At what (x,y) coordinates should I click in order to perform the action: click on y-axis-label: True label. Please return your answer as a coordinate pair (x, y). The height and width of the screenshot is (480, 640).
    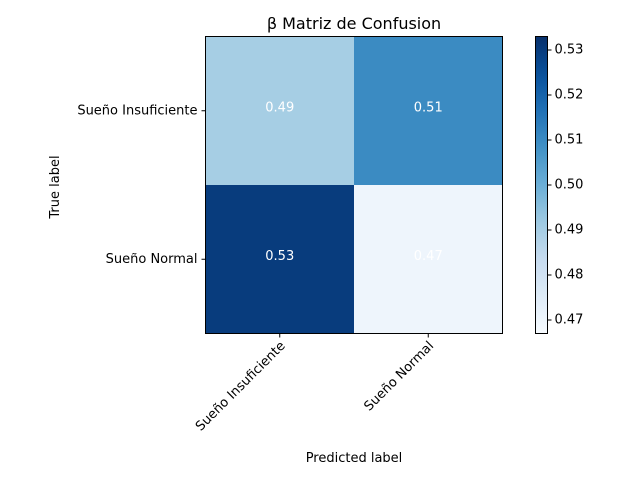
    Looking at the image, I should click on (55, 187).